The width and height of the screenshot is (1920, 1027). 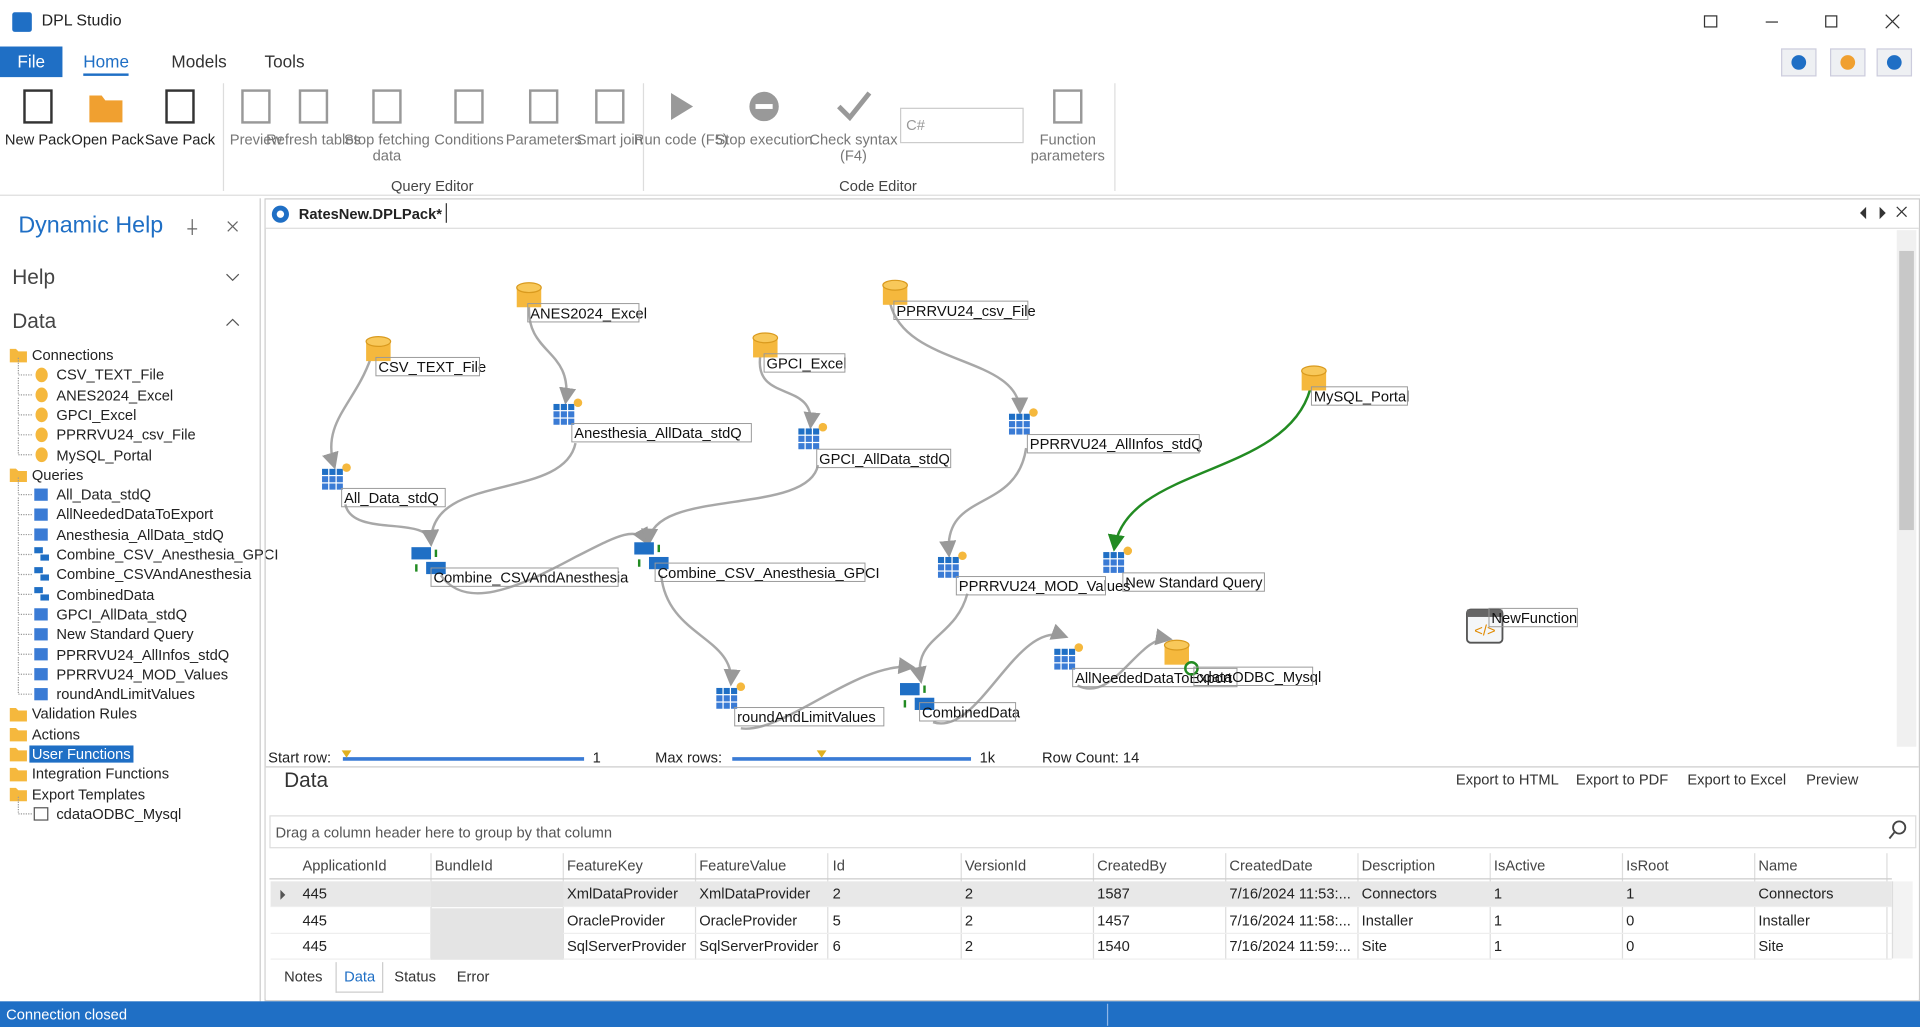 I want to click on ribbon-button: Save Pack, so click(x=180, y=139).